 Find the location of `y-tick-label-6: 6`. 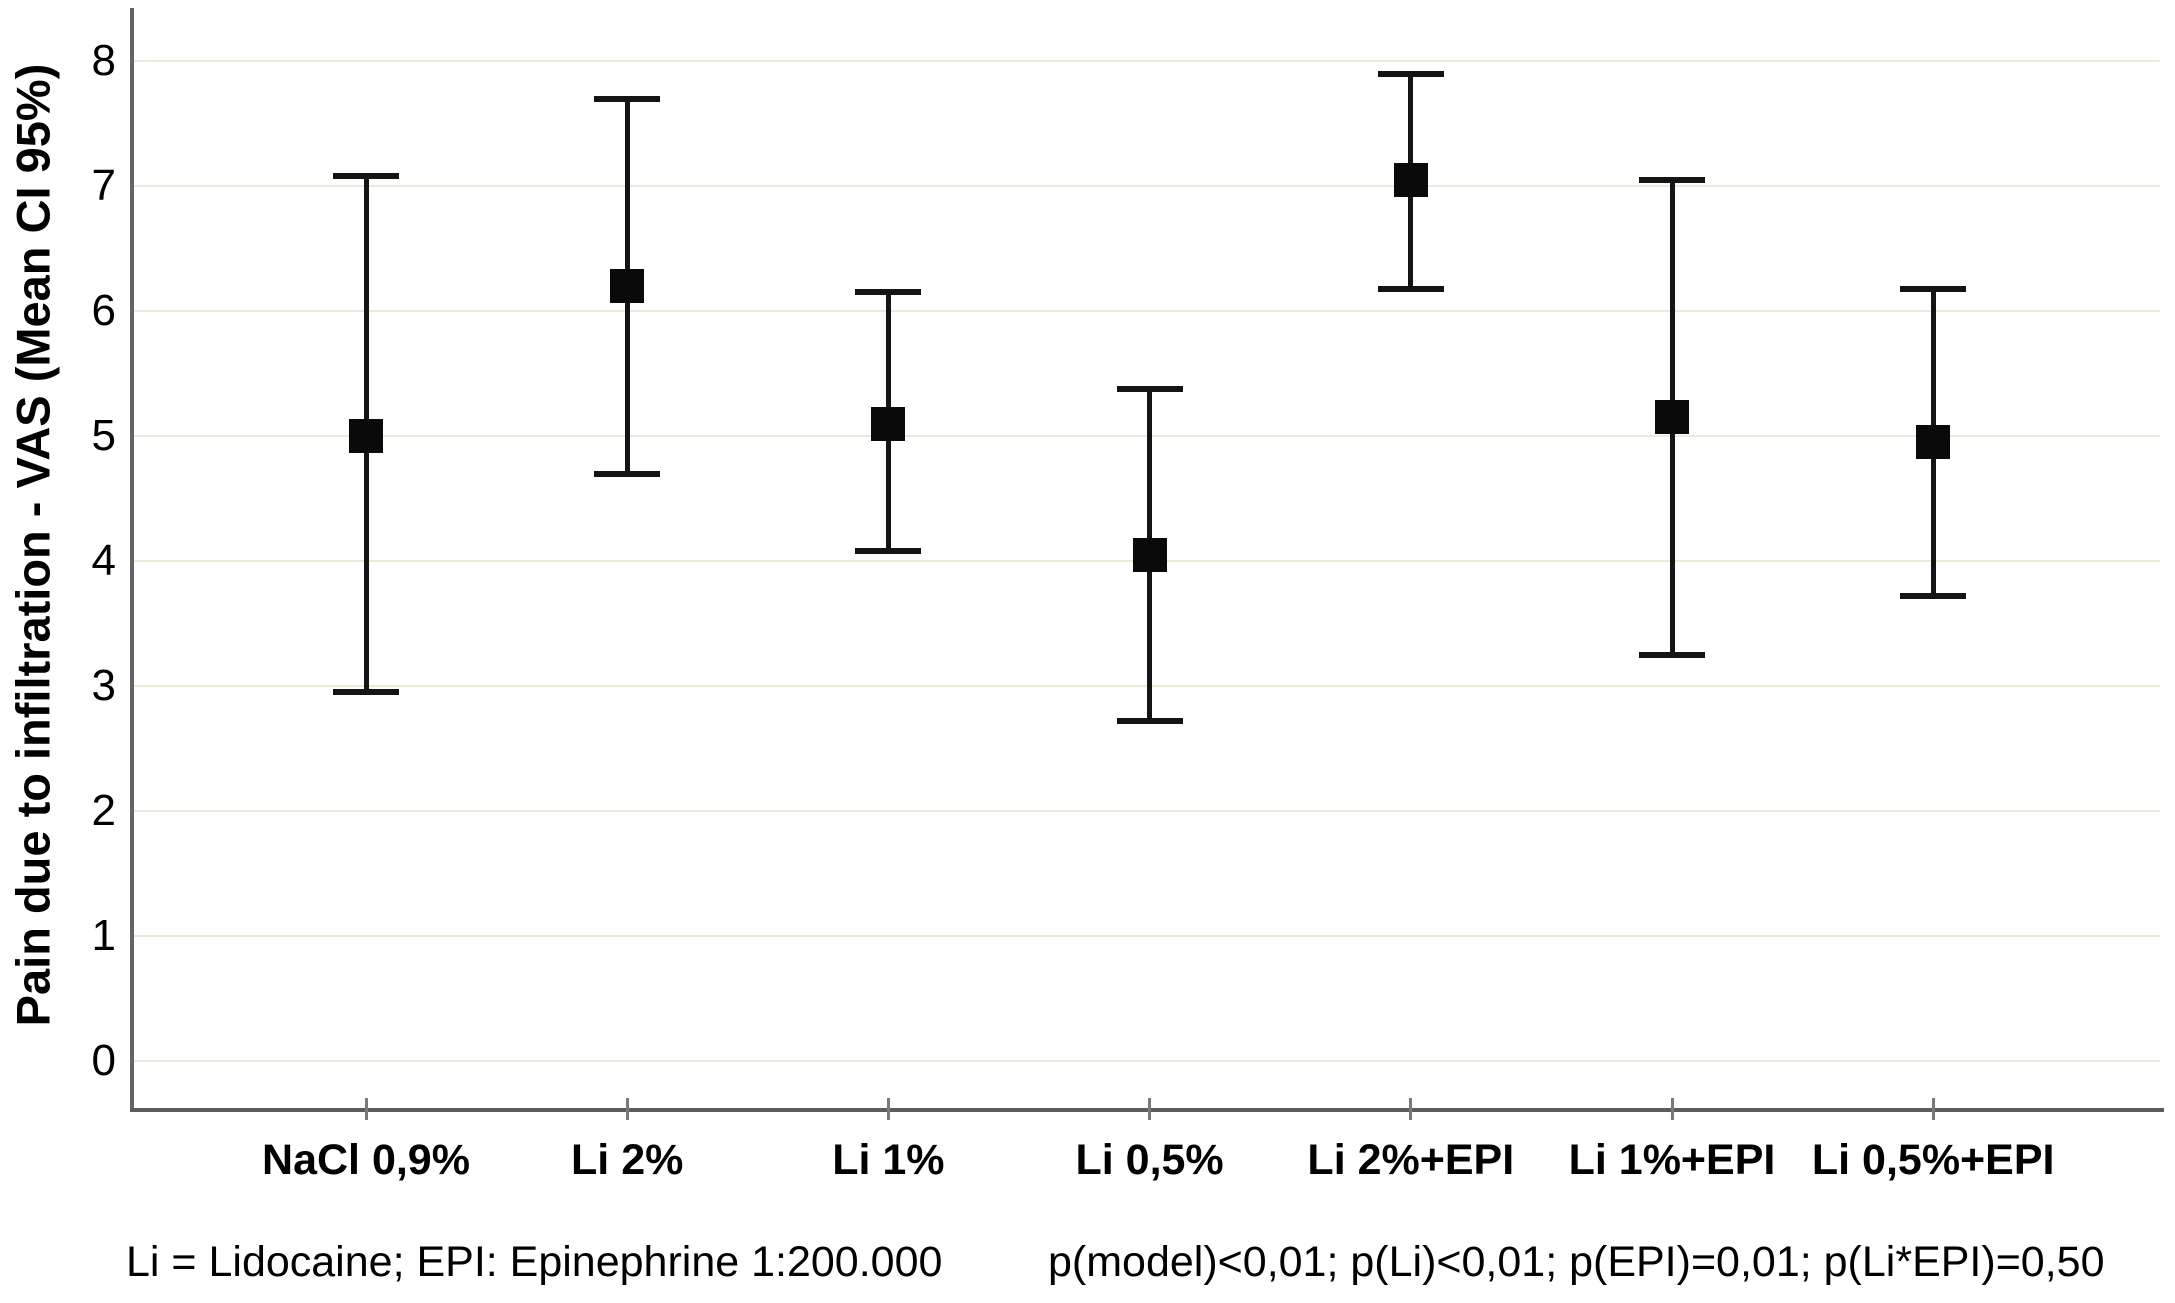

y-tick-label-6: 6 is located at coordinates (103, 310).